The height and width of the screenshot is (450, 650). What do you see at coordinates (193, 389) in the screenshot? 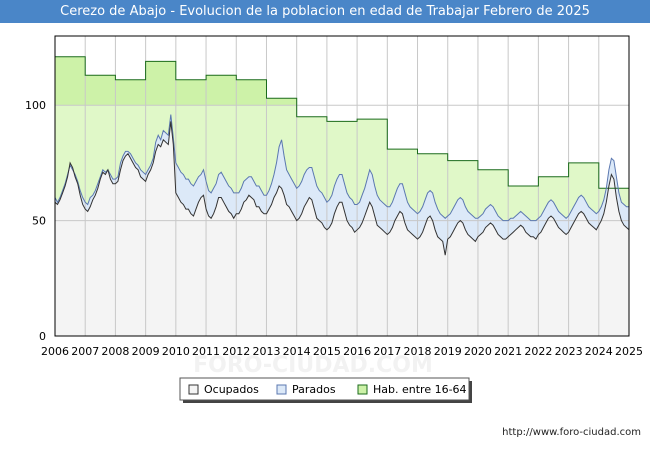
I see `legend-swatch-ocupados` at bounding box center [193, 389].